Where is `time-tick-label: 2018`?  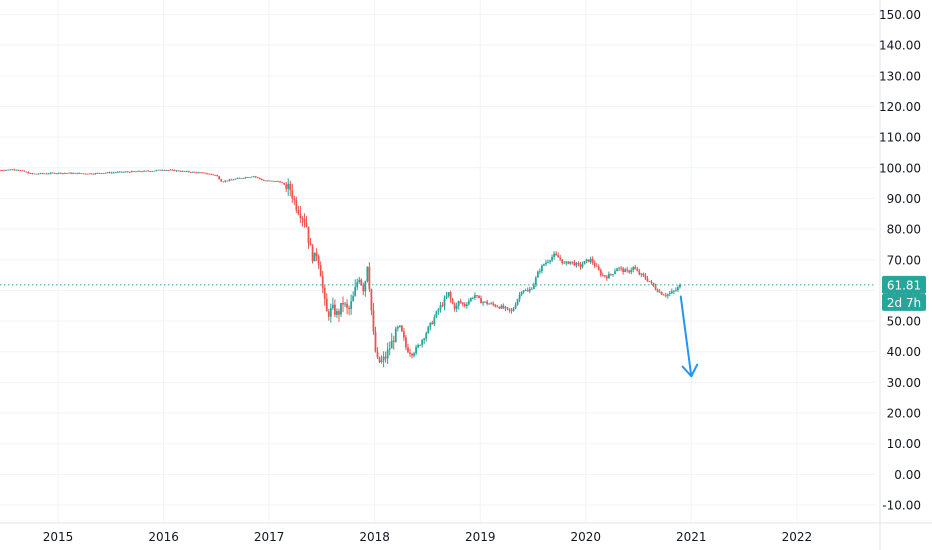 time-tick-label: 2018 is located at coordinates (374, 537).